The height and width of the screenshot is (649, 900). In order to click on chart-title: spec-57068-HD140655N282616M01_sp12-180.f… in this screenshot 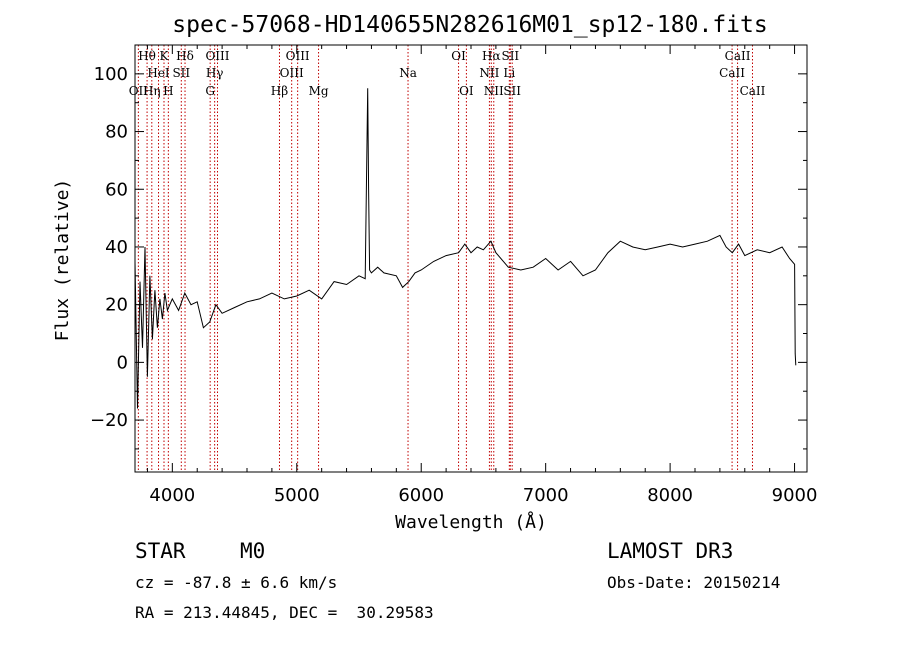, I will do `click(469, 25)`.